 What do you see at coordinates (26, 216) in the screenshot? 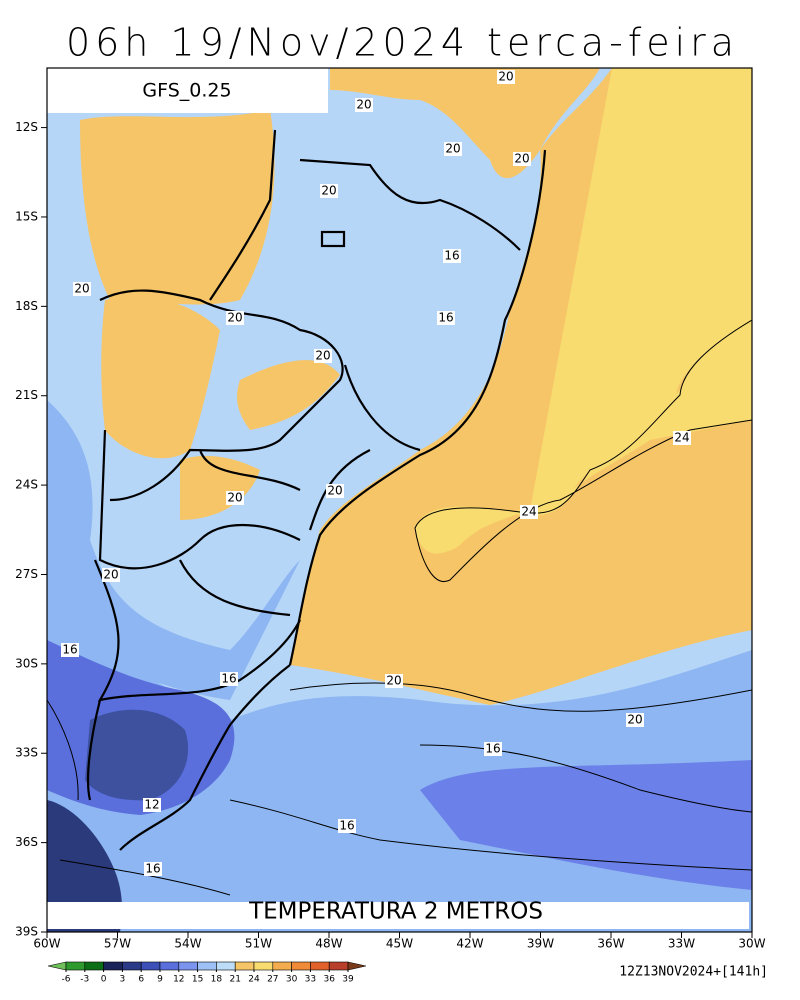
I see `lat-tick-label: 15S` at bounding box center [26, 216].